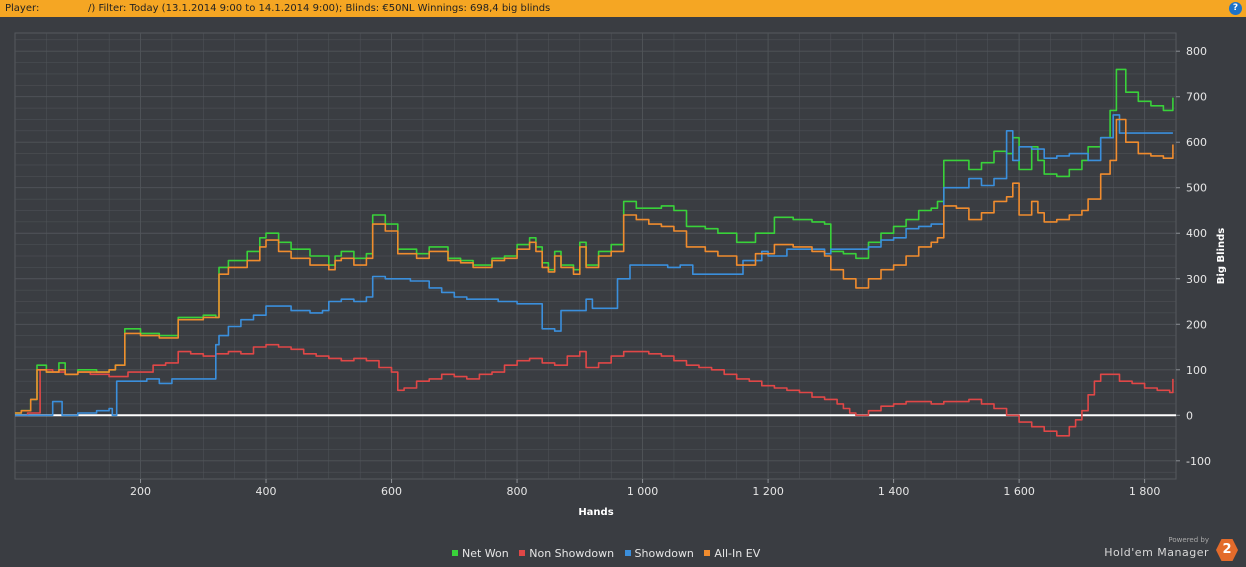 The height and width of the screenshot is (567, 1246). Describe the element at coordinates (1196, 97) in the screenshot. I see `y-tick-label: 700` at that location.